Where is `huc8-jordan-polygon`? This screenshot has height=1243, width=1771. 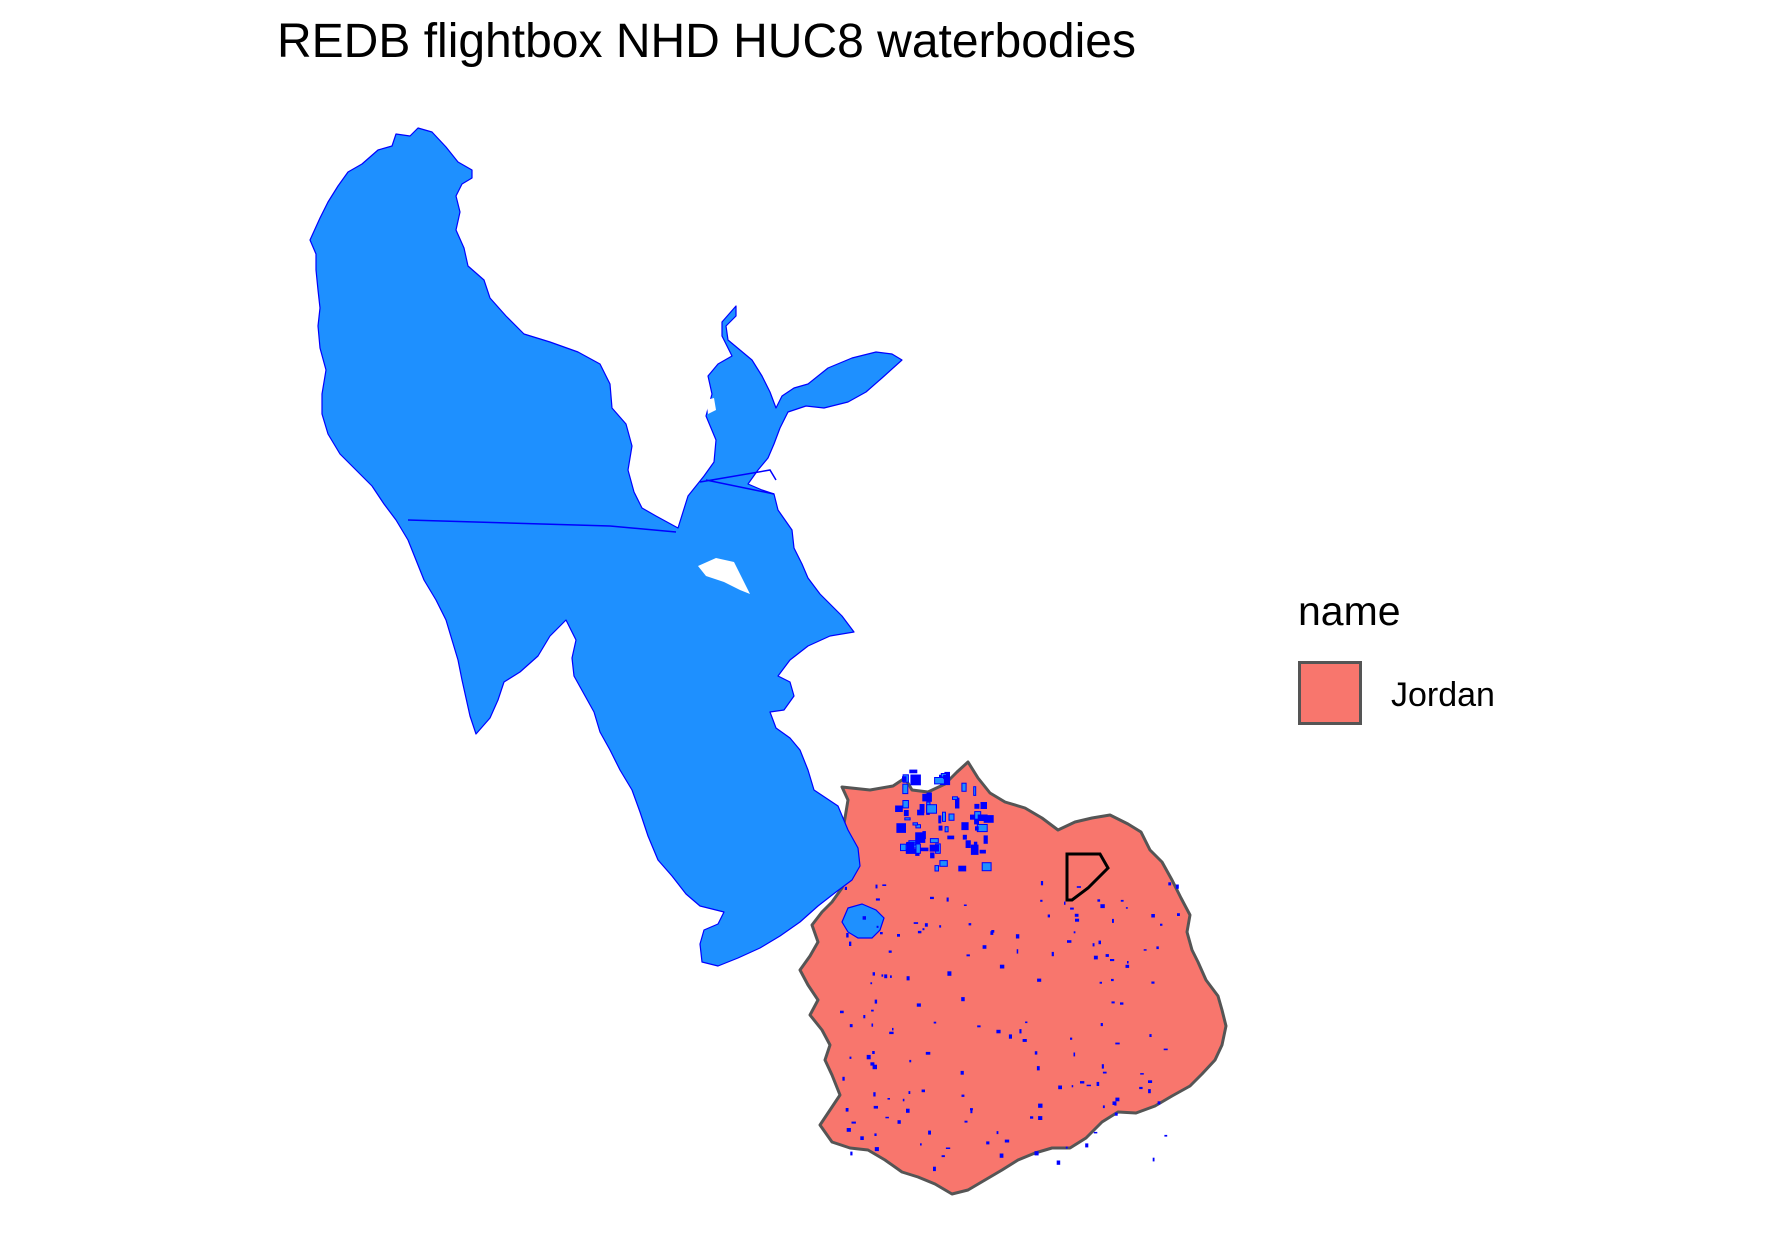 huc8-jordan-polygon is located at coordinates (1013, 978).